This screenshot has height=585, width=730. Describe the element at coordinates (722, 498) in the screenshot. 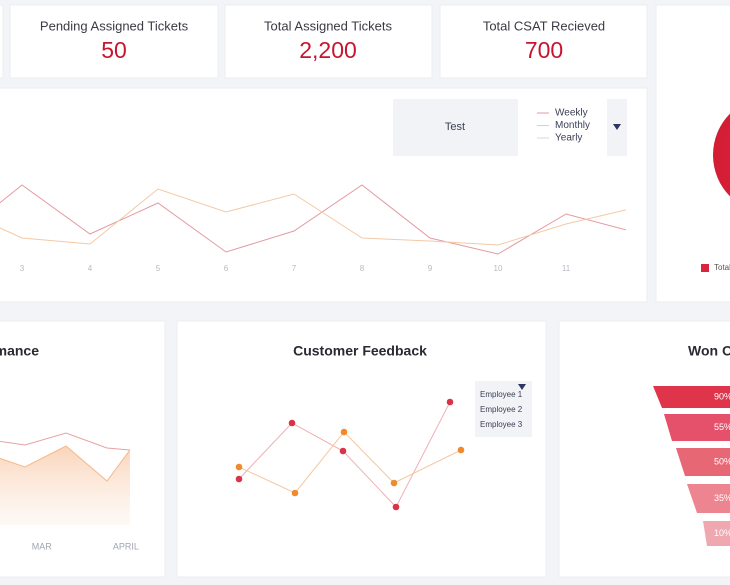

I see `funnel-label: 35%` at that location.